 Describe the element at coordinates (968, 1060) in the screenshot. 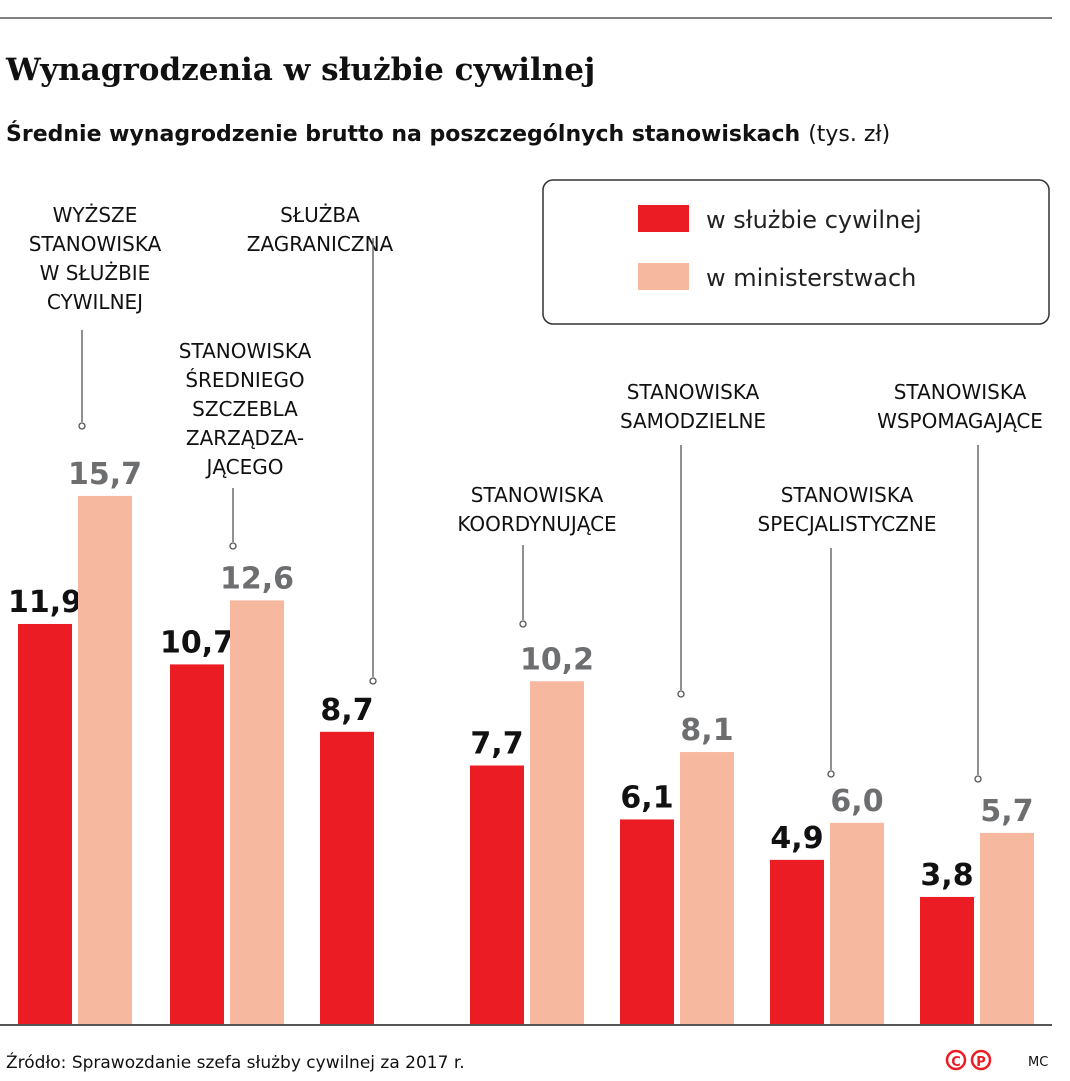

I see `copyright-logo: C P` at that location.